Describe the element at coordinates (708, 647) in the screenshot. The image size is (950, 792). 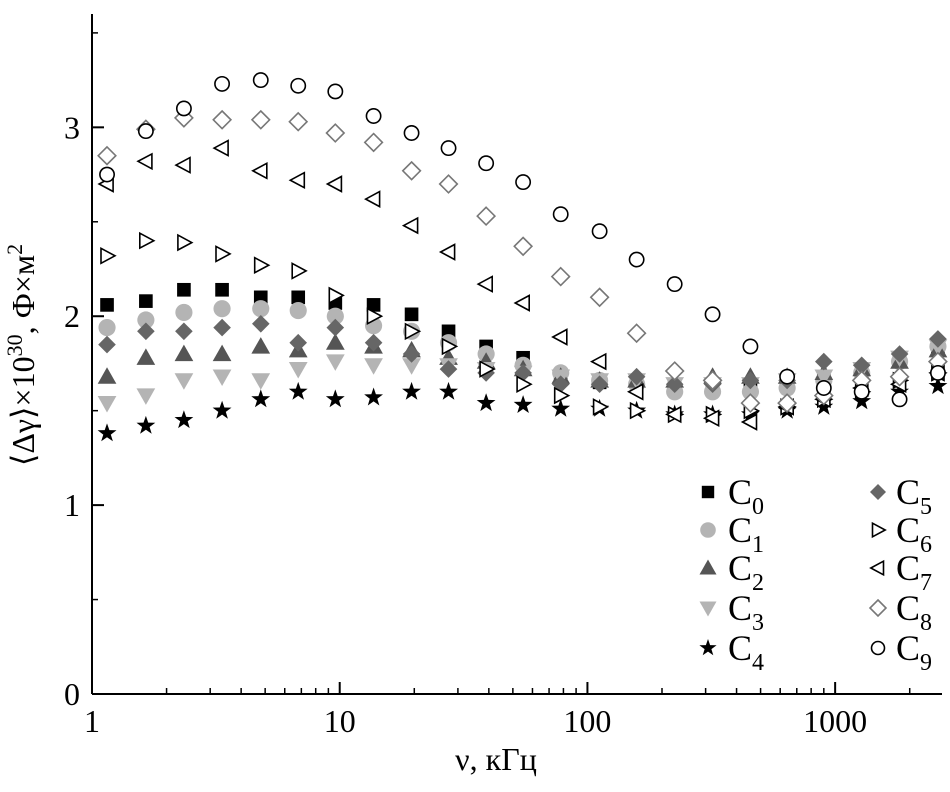
I see `legend-marker-C4` at that location.